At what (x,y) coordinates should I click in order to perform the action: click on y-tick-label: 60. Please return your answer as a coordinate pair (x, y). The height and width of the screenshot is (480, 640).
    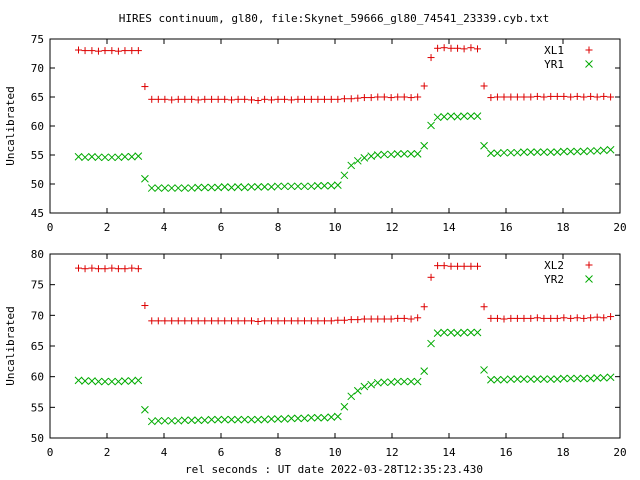
    Looking at the image, I should click on (37, 126).